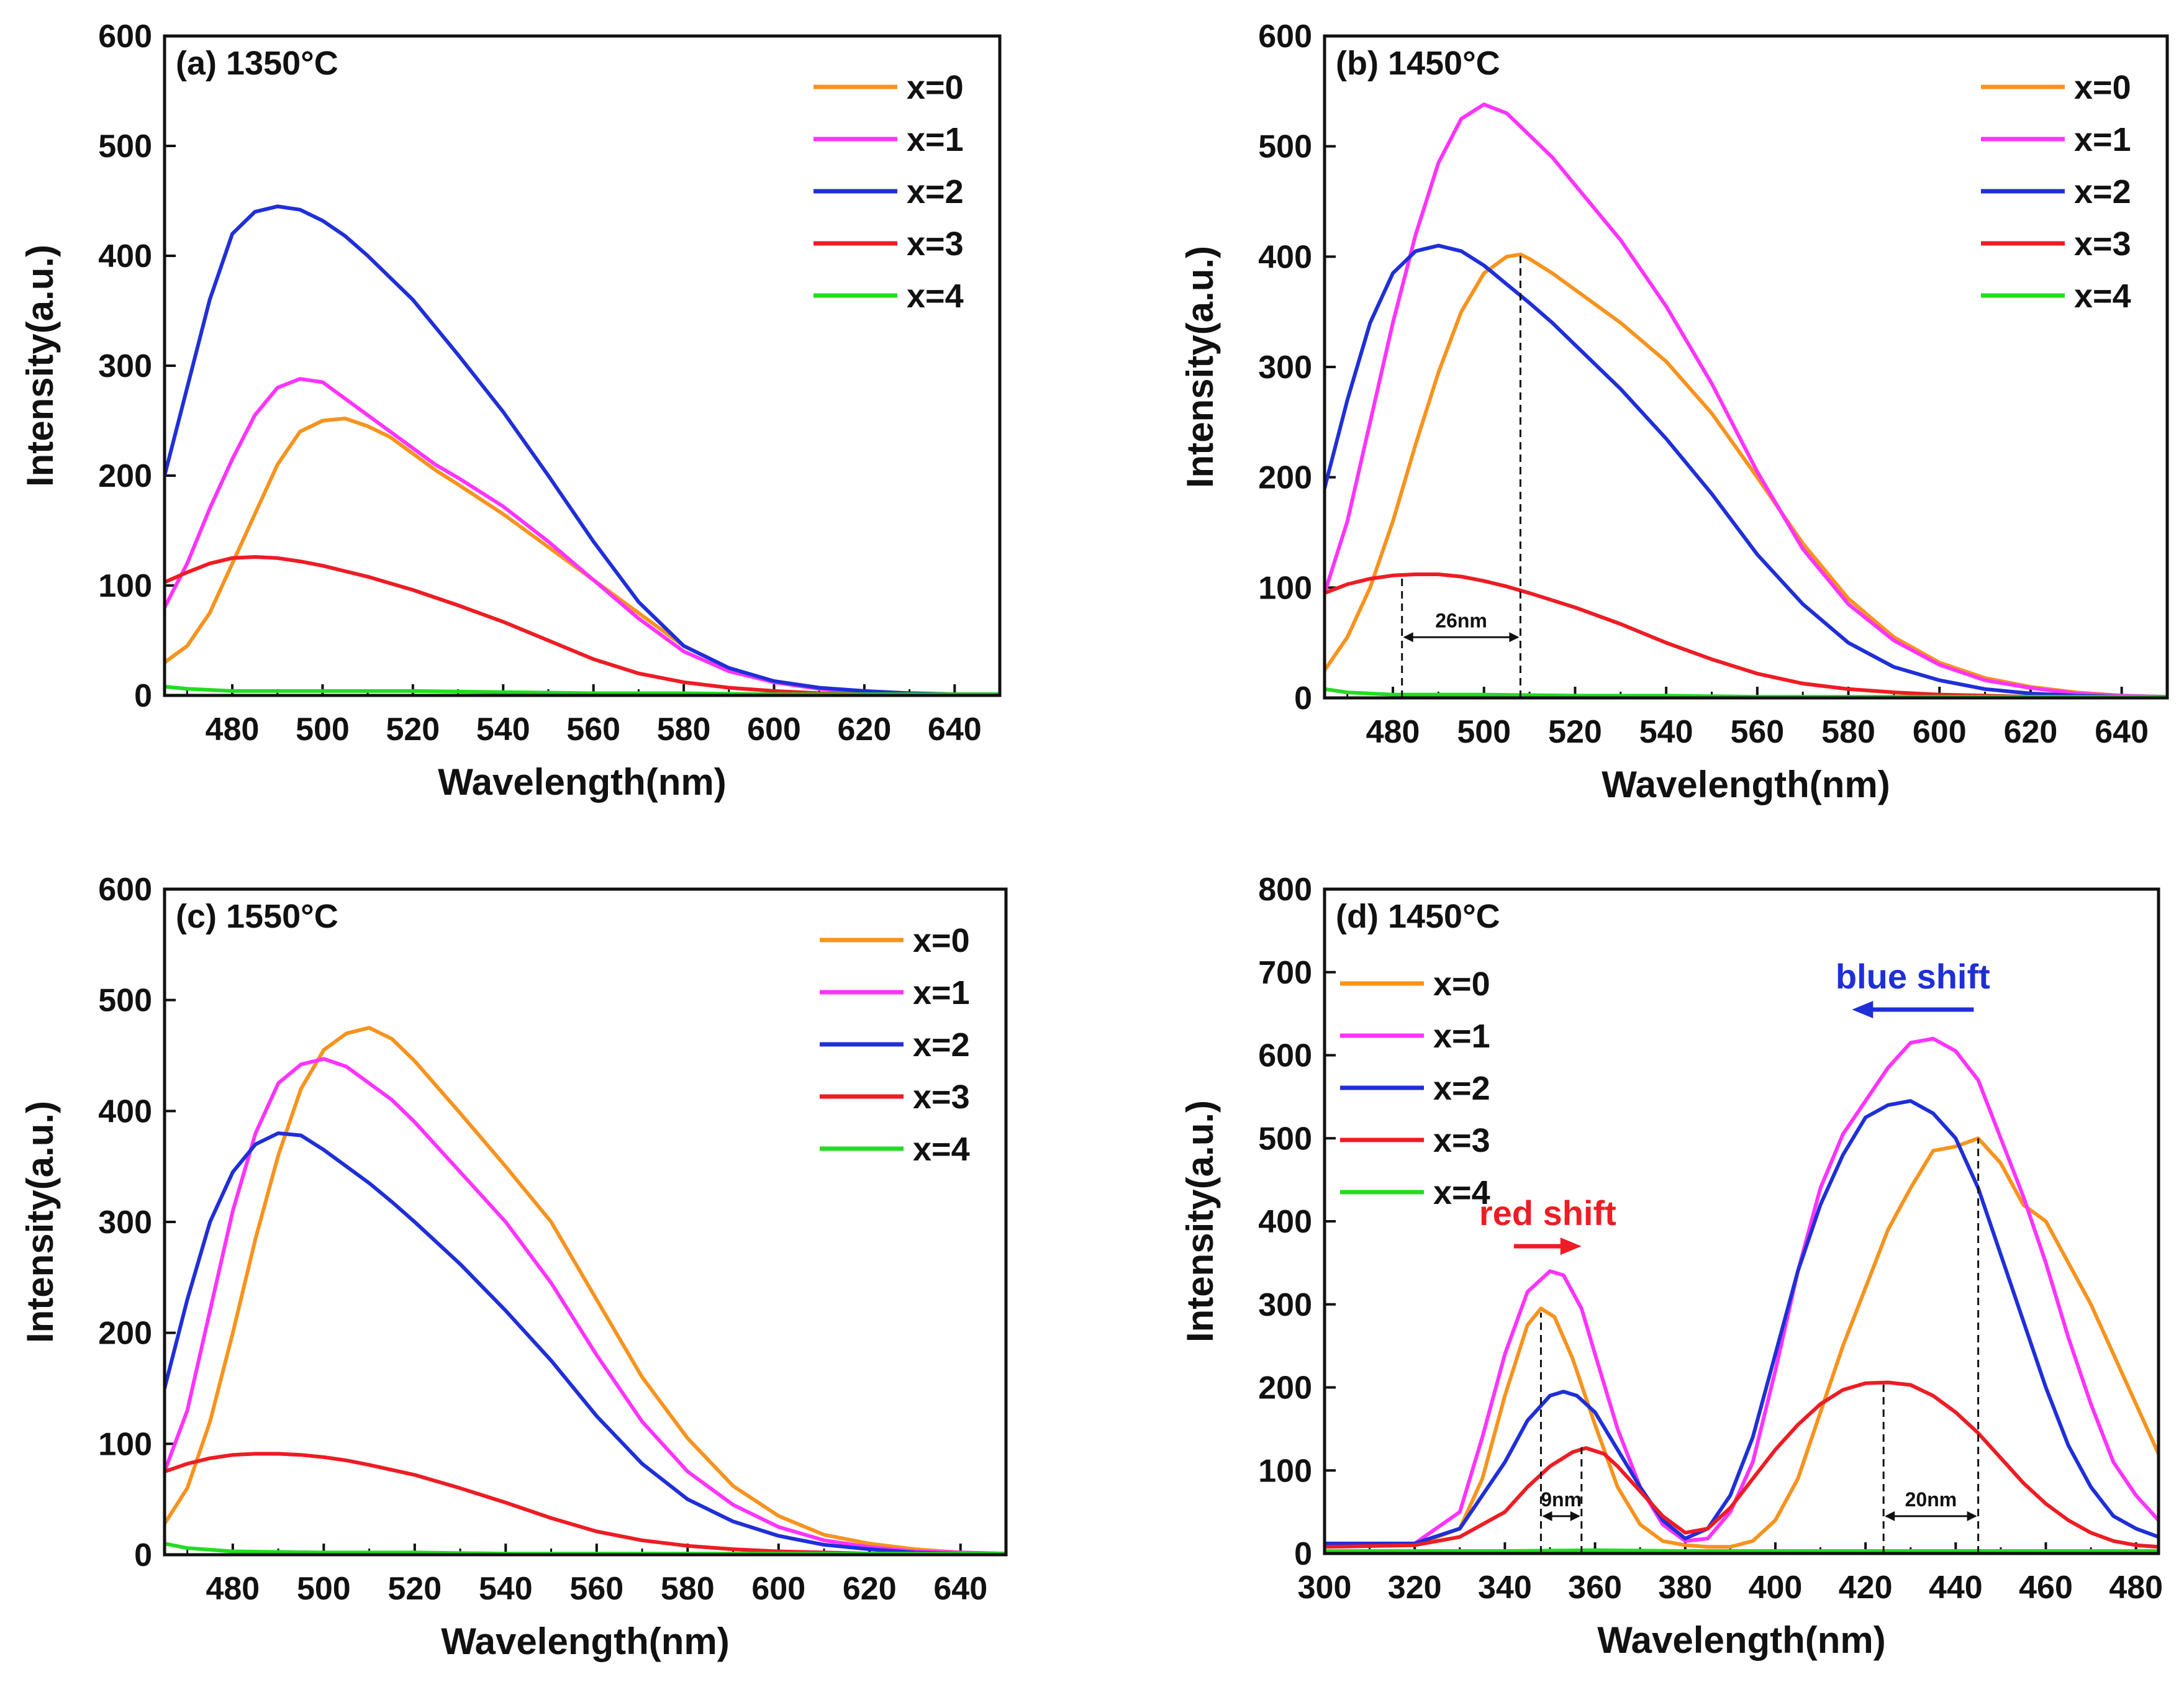 This screenshot has height=1705, width=2184. I want to click on x-tick-label-d-480: 480, so click(2136, 1588).